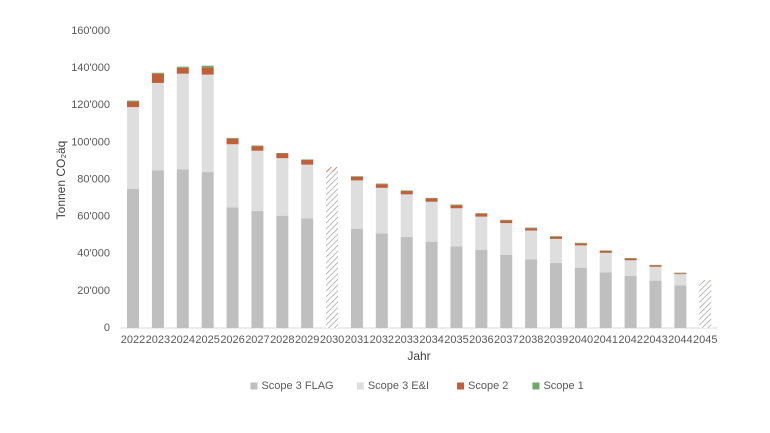  Describe the element at coordinates (93, 217) in the screenshot. I see `y-tick-label: 60'000` at that location.